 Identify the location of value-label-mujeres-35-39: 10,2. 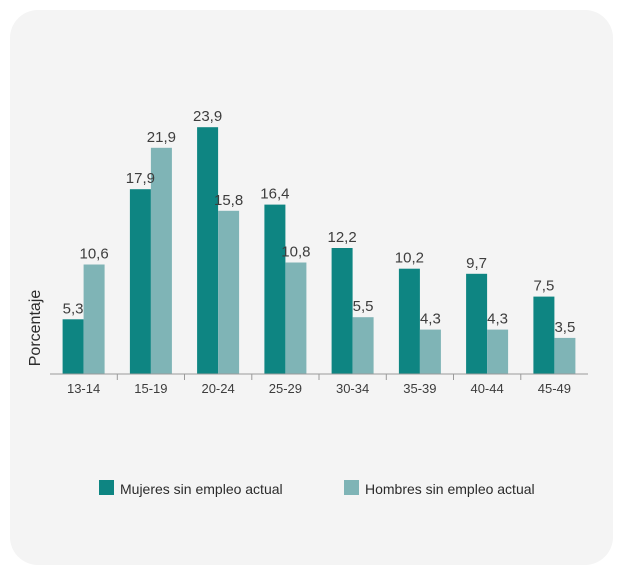
(409, 258).